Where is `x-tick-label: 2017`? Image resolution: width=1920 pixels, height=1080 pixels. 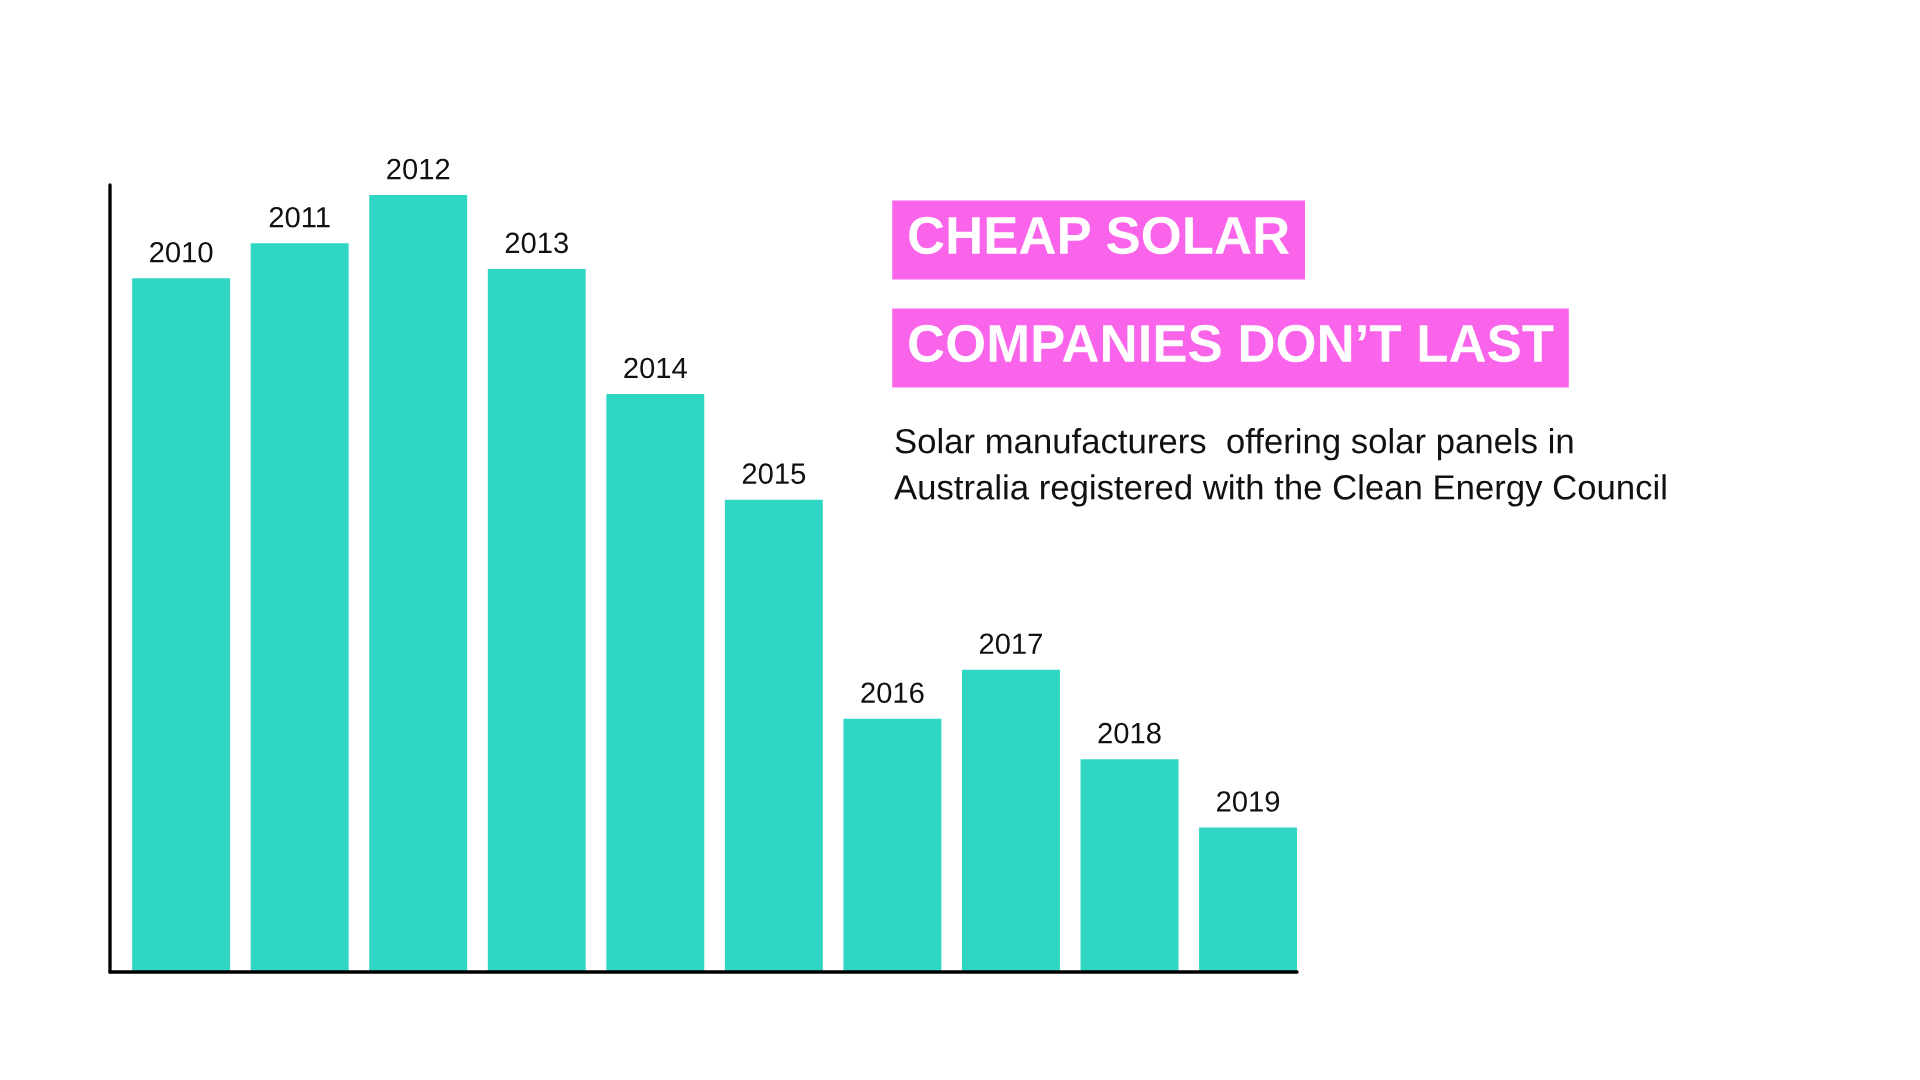
x-tick-label: 2017 is located at coordinates (1010, 644).